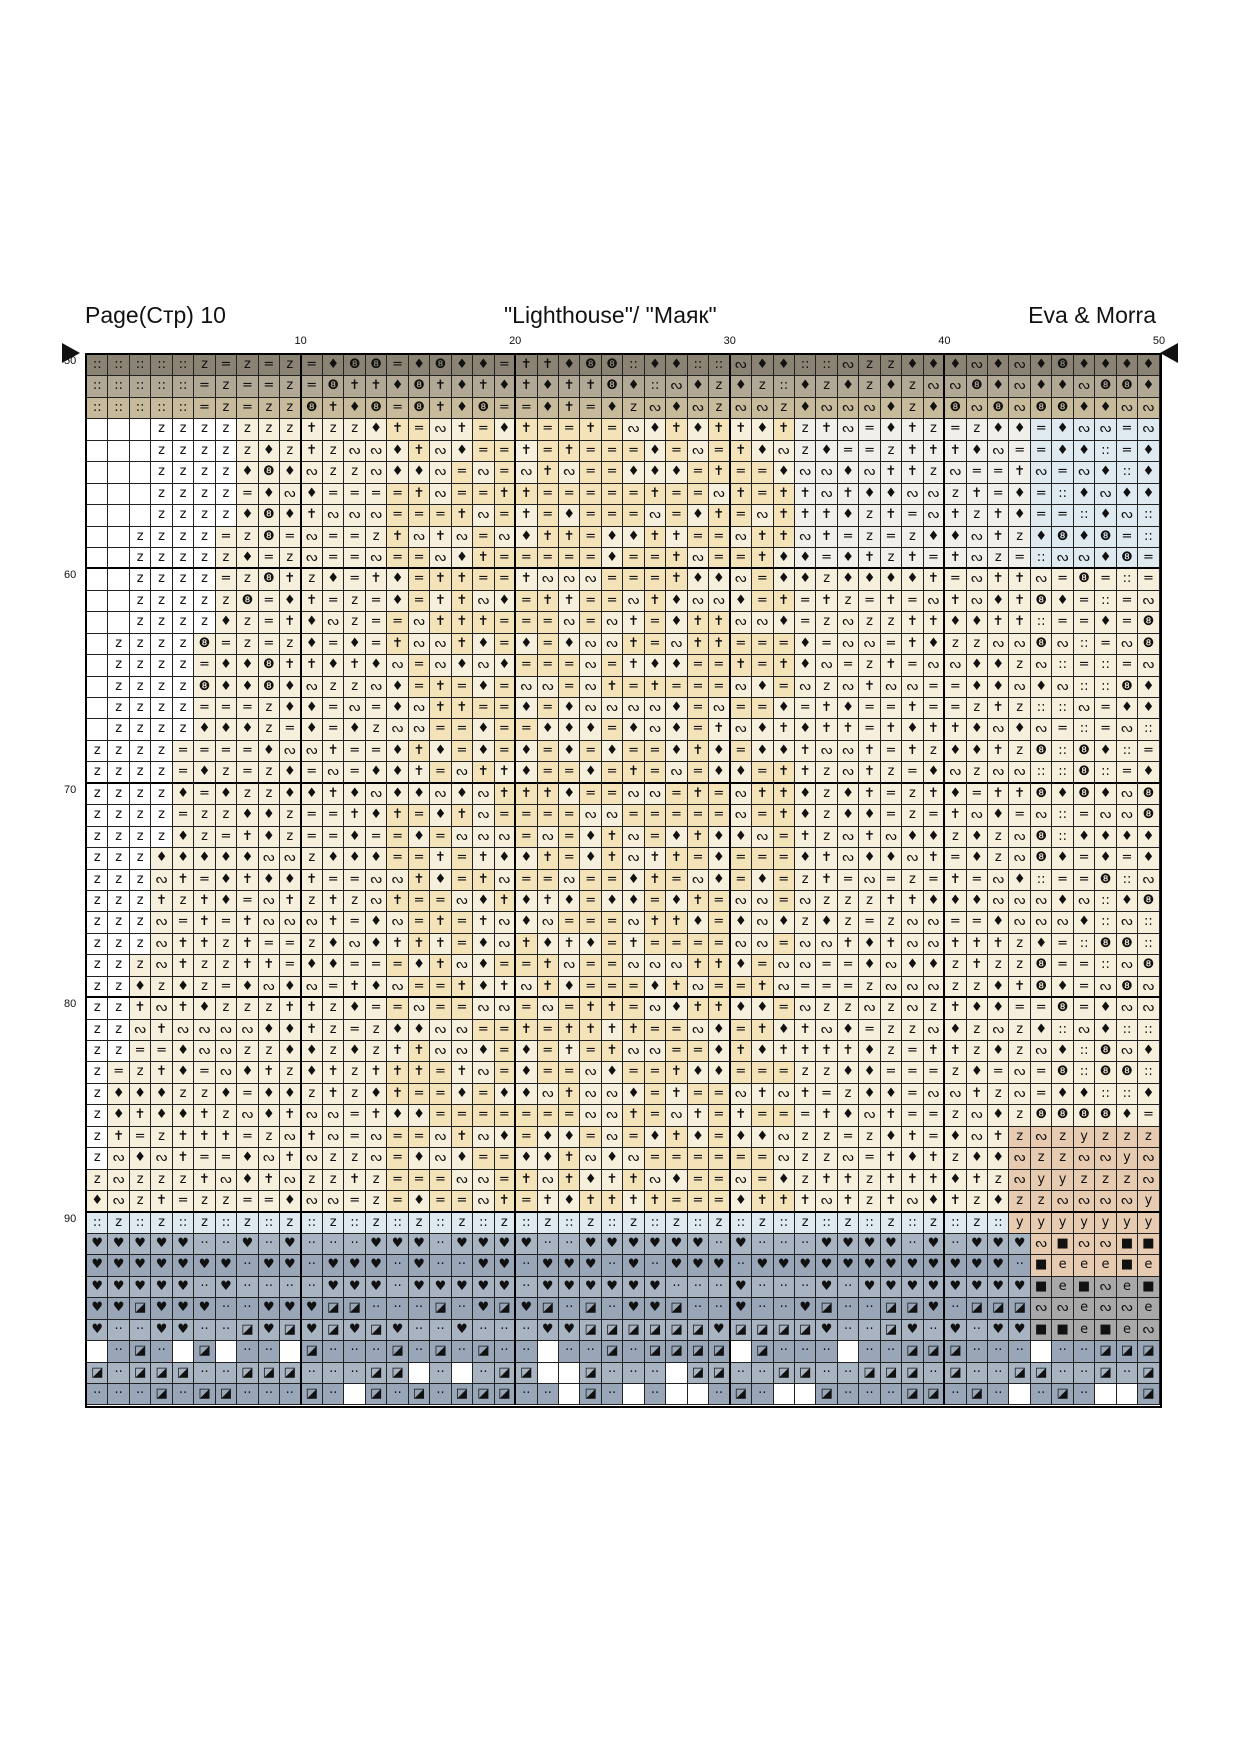  I want to click on chart-cell, so click(569, 1395).